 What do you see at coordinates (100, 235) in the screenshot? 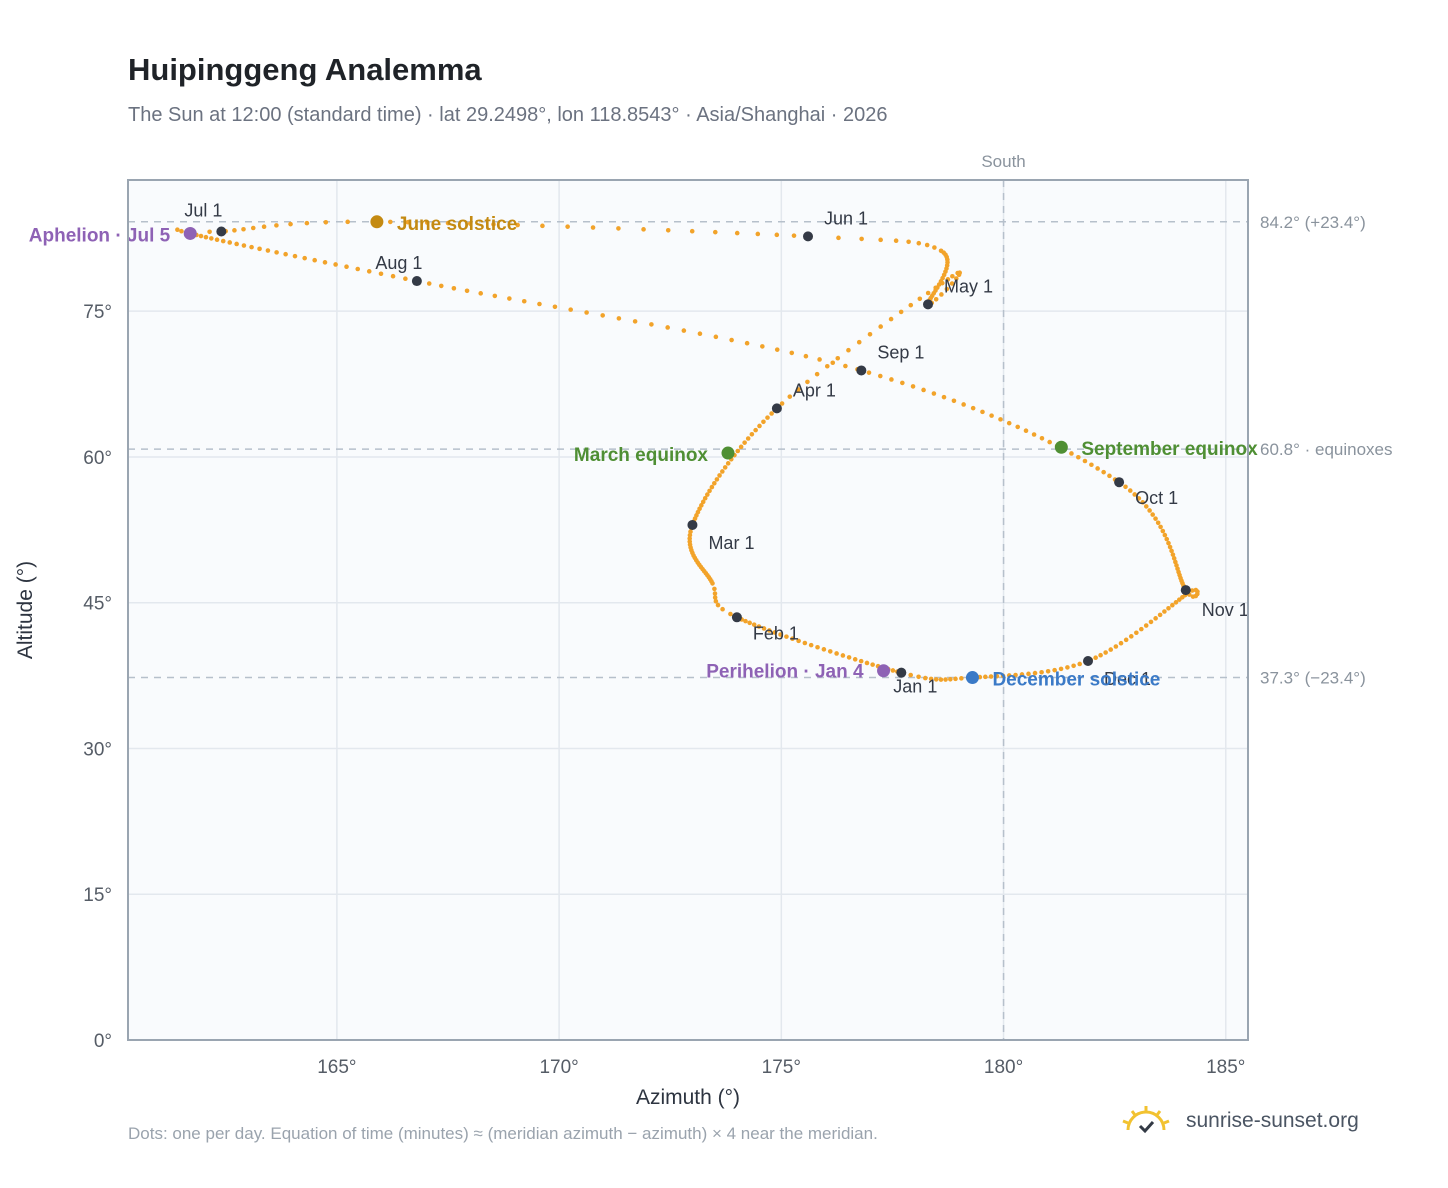
I see `event-label: Aphelion · Jul 5` at bounding box center [100, 235].